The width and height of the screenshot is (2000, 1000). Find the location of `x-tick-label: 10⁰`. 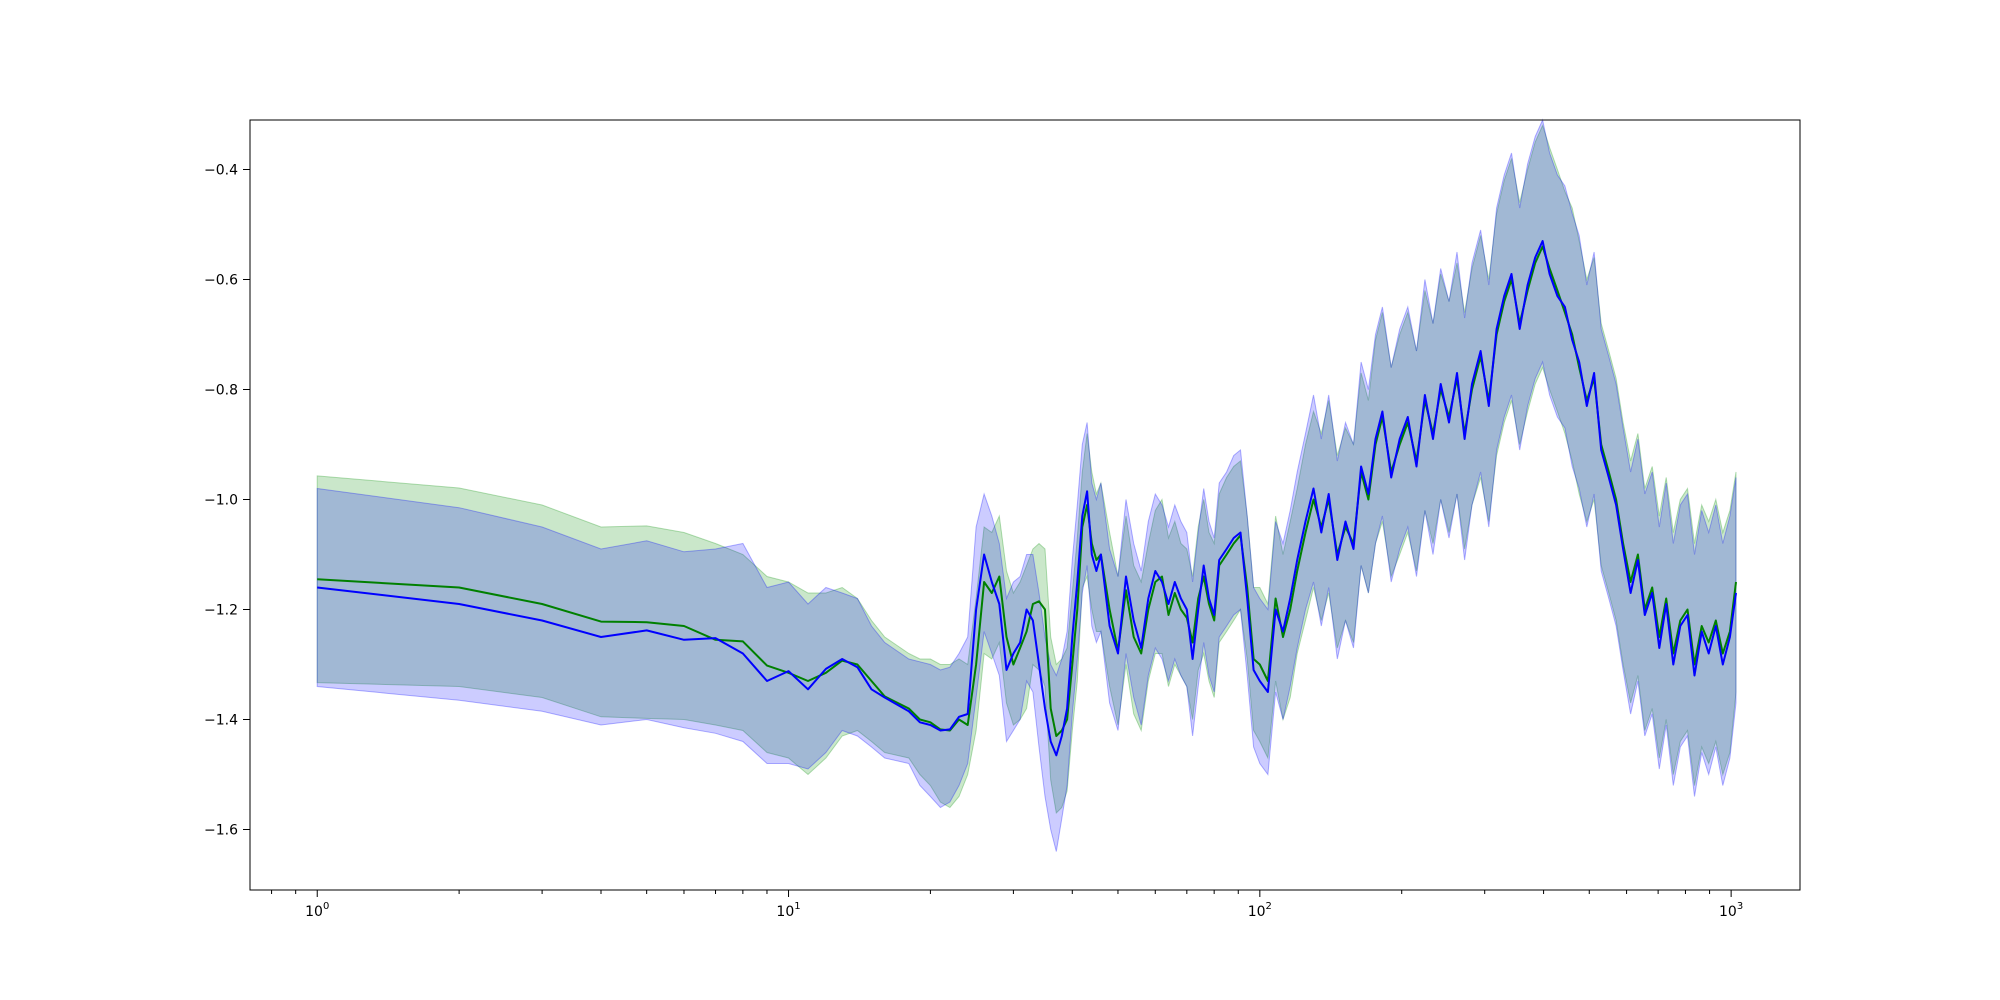

x-tick-label: 10⁰ is located at coordinates (317, 910).